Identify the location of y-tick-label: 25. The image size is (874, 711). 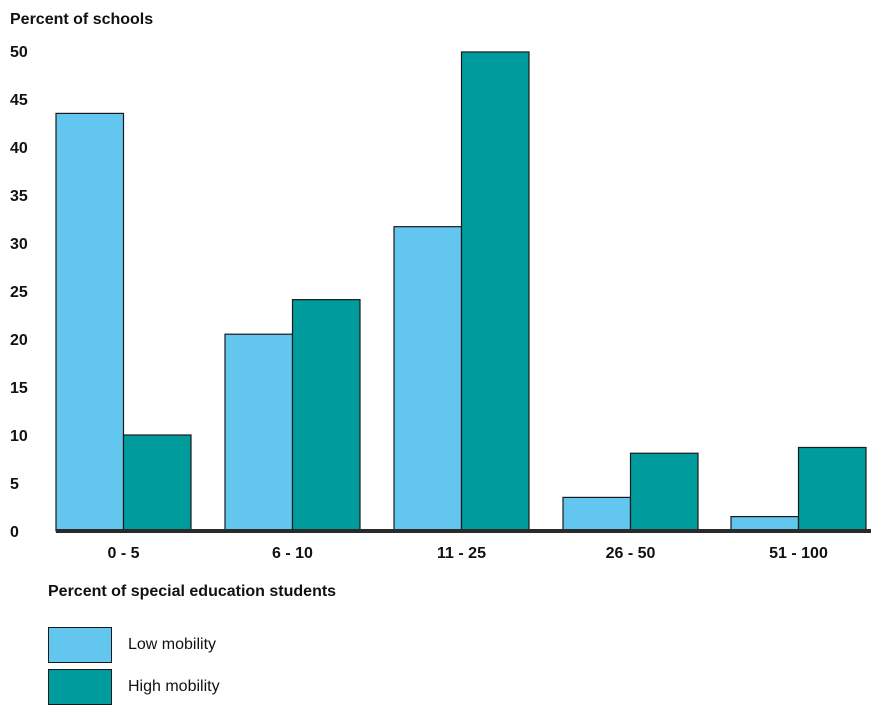
(19, 292).